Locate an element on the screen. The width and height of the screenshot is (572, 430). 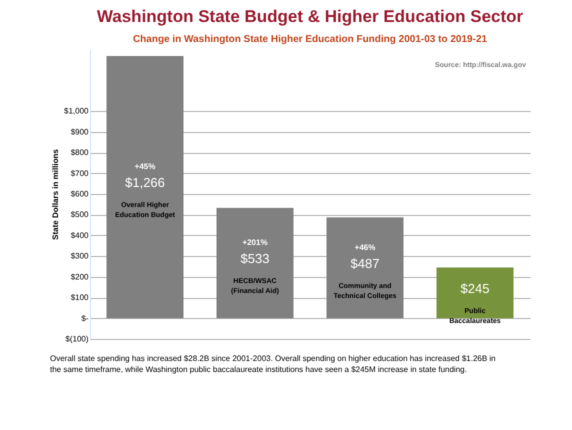
y-tick-label: $400 is located at coordinates (80, 235).